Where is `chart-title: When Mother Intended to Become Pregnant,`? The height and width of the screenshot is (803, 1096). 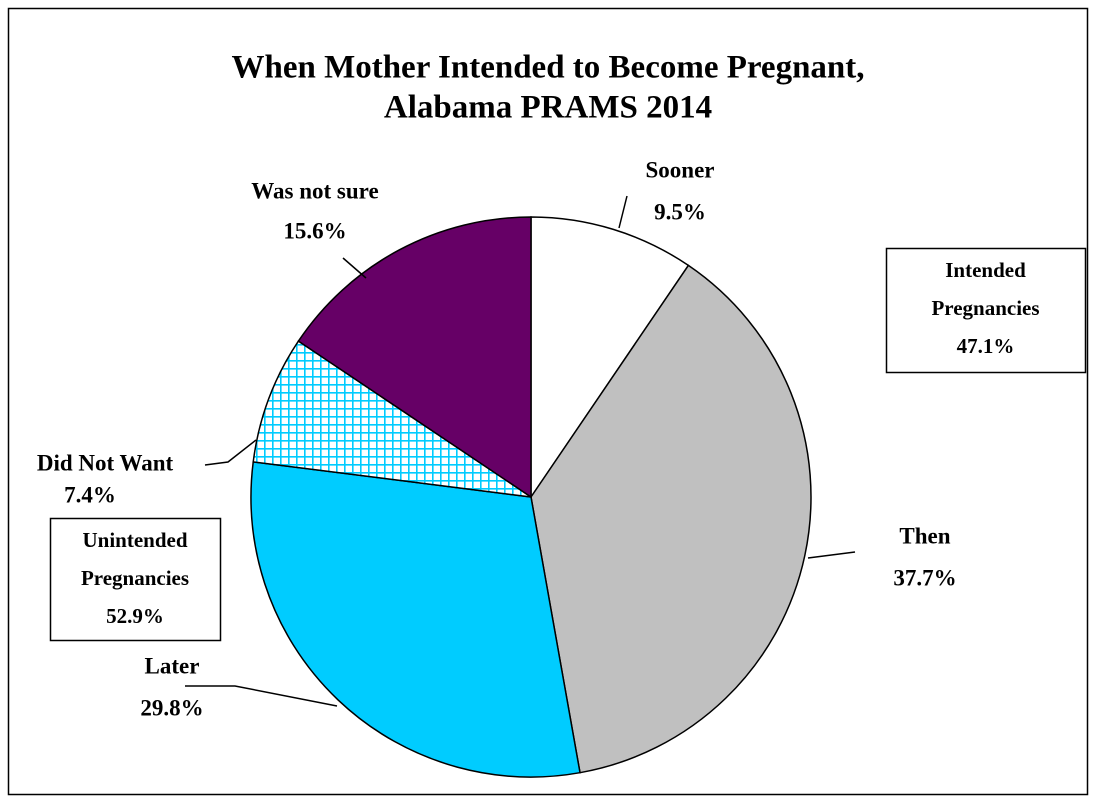 chart-title: When Mother Intended to Become Pregnant, is located at coordinates (547, 68).